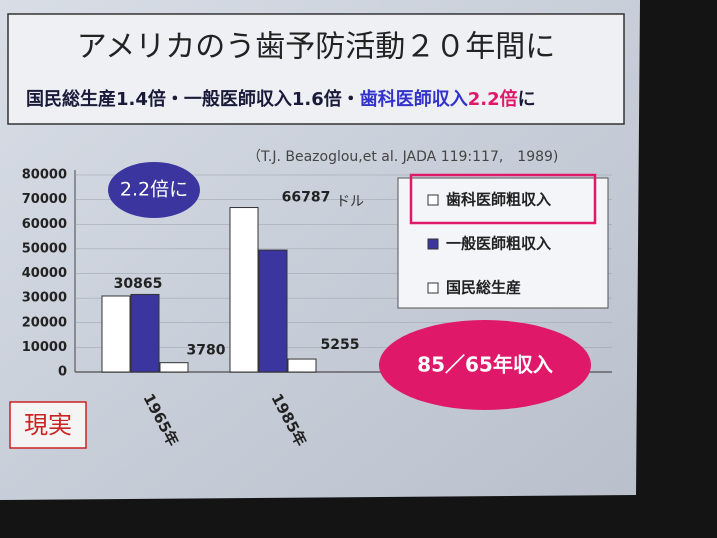 The width and height of the screenshot is (717, 538). Describe the element at coordinates (483, 288) in the screenshot. I see `legend-label: 国民総生産` at that location.